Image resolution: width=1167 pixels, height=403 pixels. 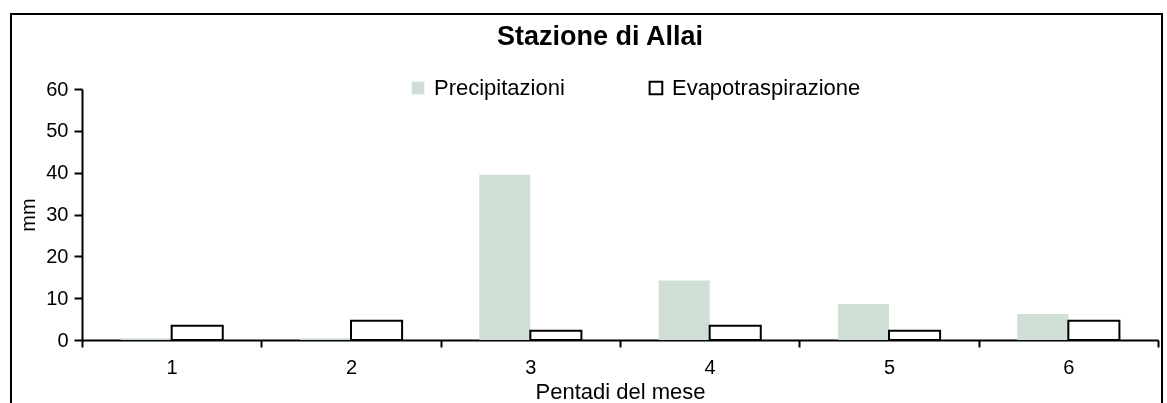 What do you see at coordinates (351, 366) in the screenshot?
I see `x-tick-label: 2` at bounding box center [351, 366].